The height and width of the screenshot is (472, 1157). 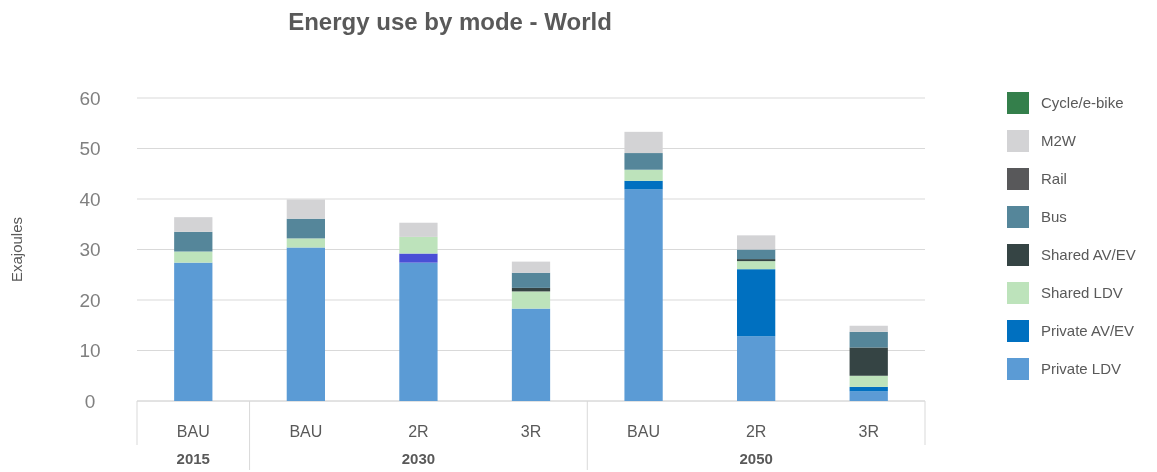 I want to click on legend-label: Shared LDV, so click(x=1082, y=293).